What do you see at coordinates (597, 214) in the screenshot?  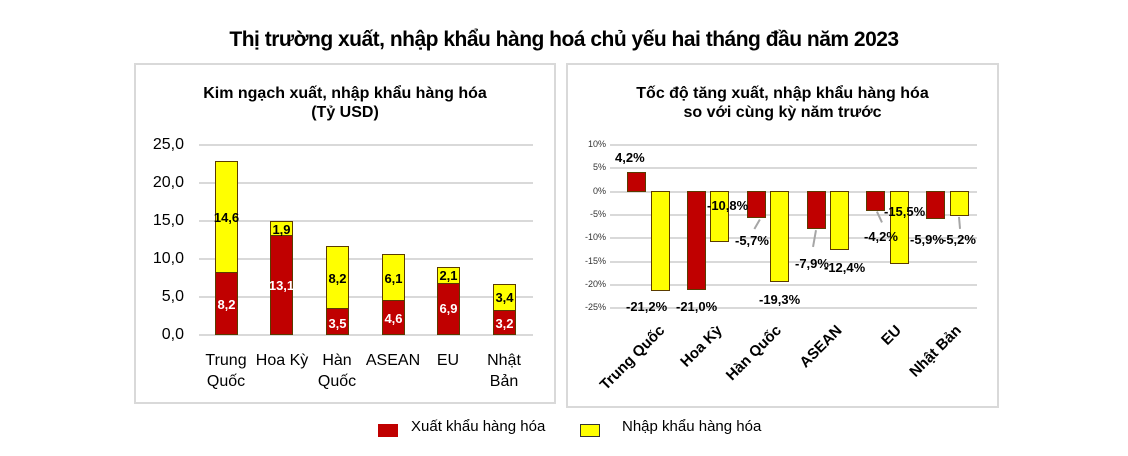 I see `y-tick: -5%` at bounding box center [597, 214].